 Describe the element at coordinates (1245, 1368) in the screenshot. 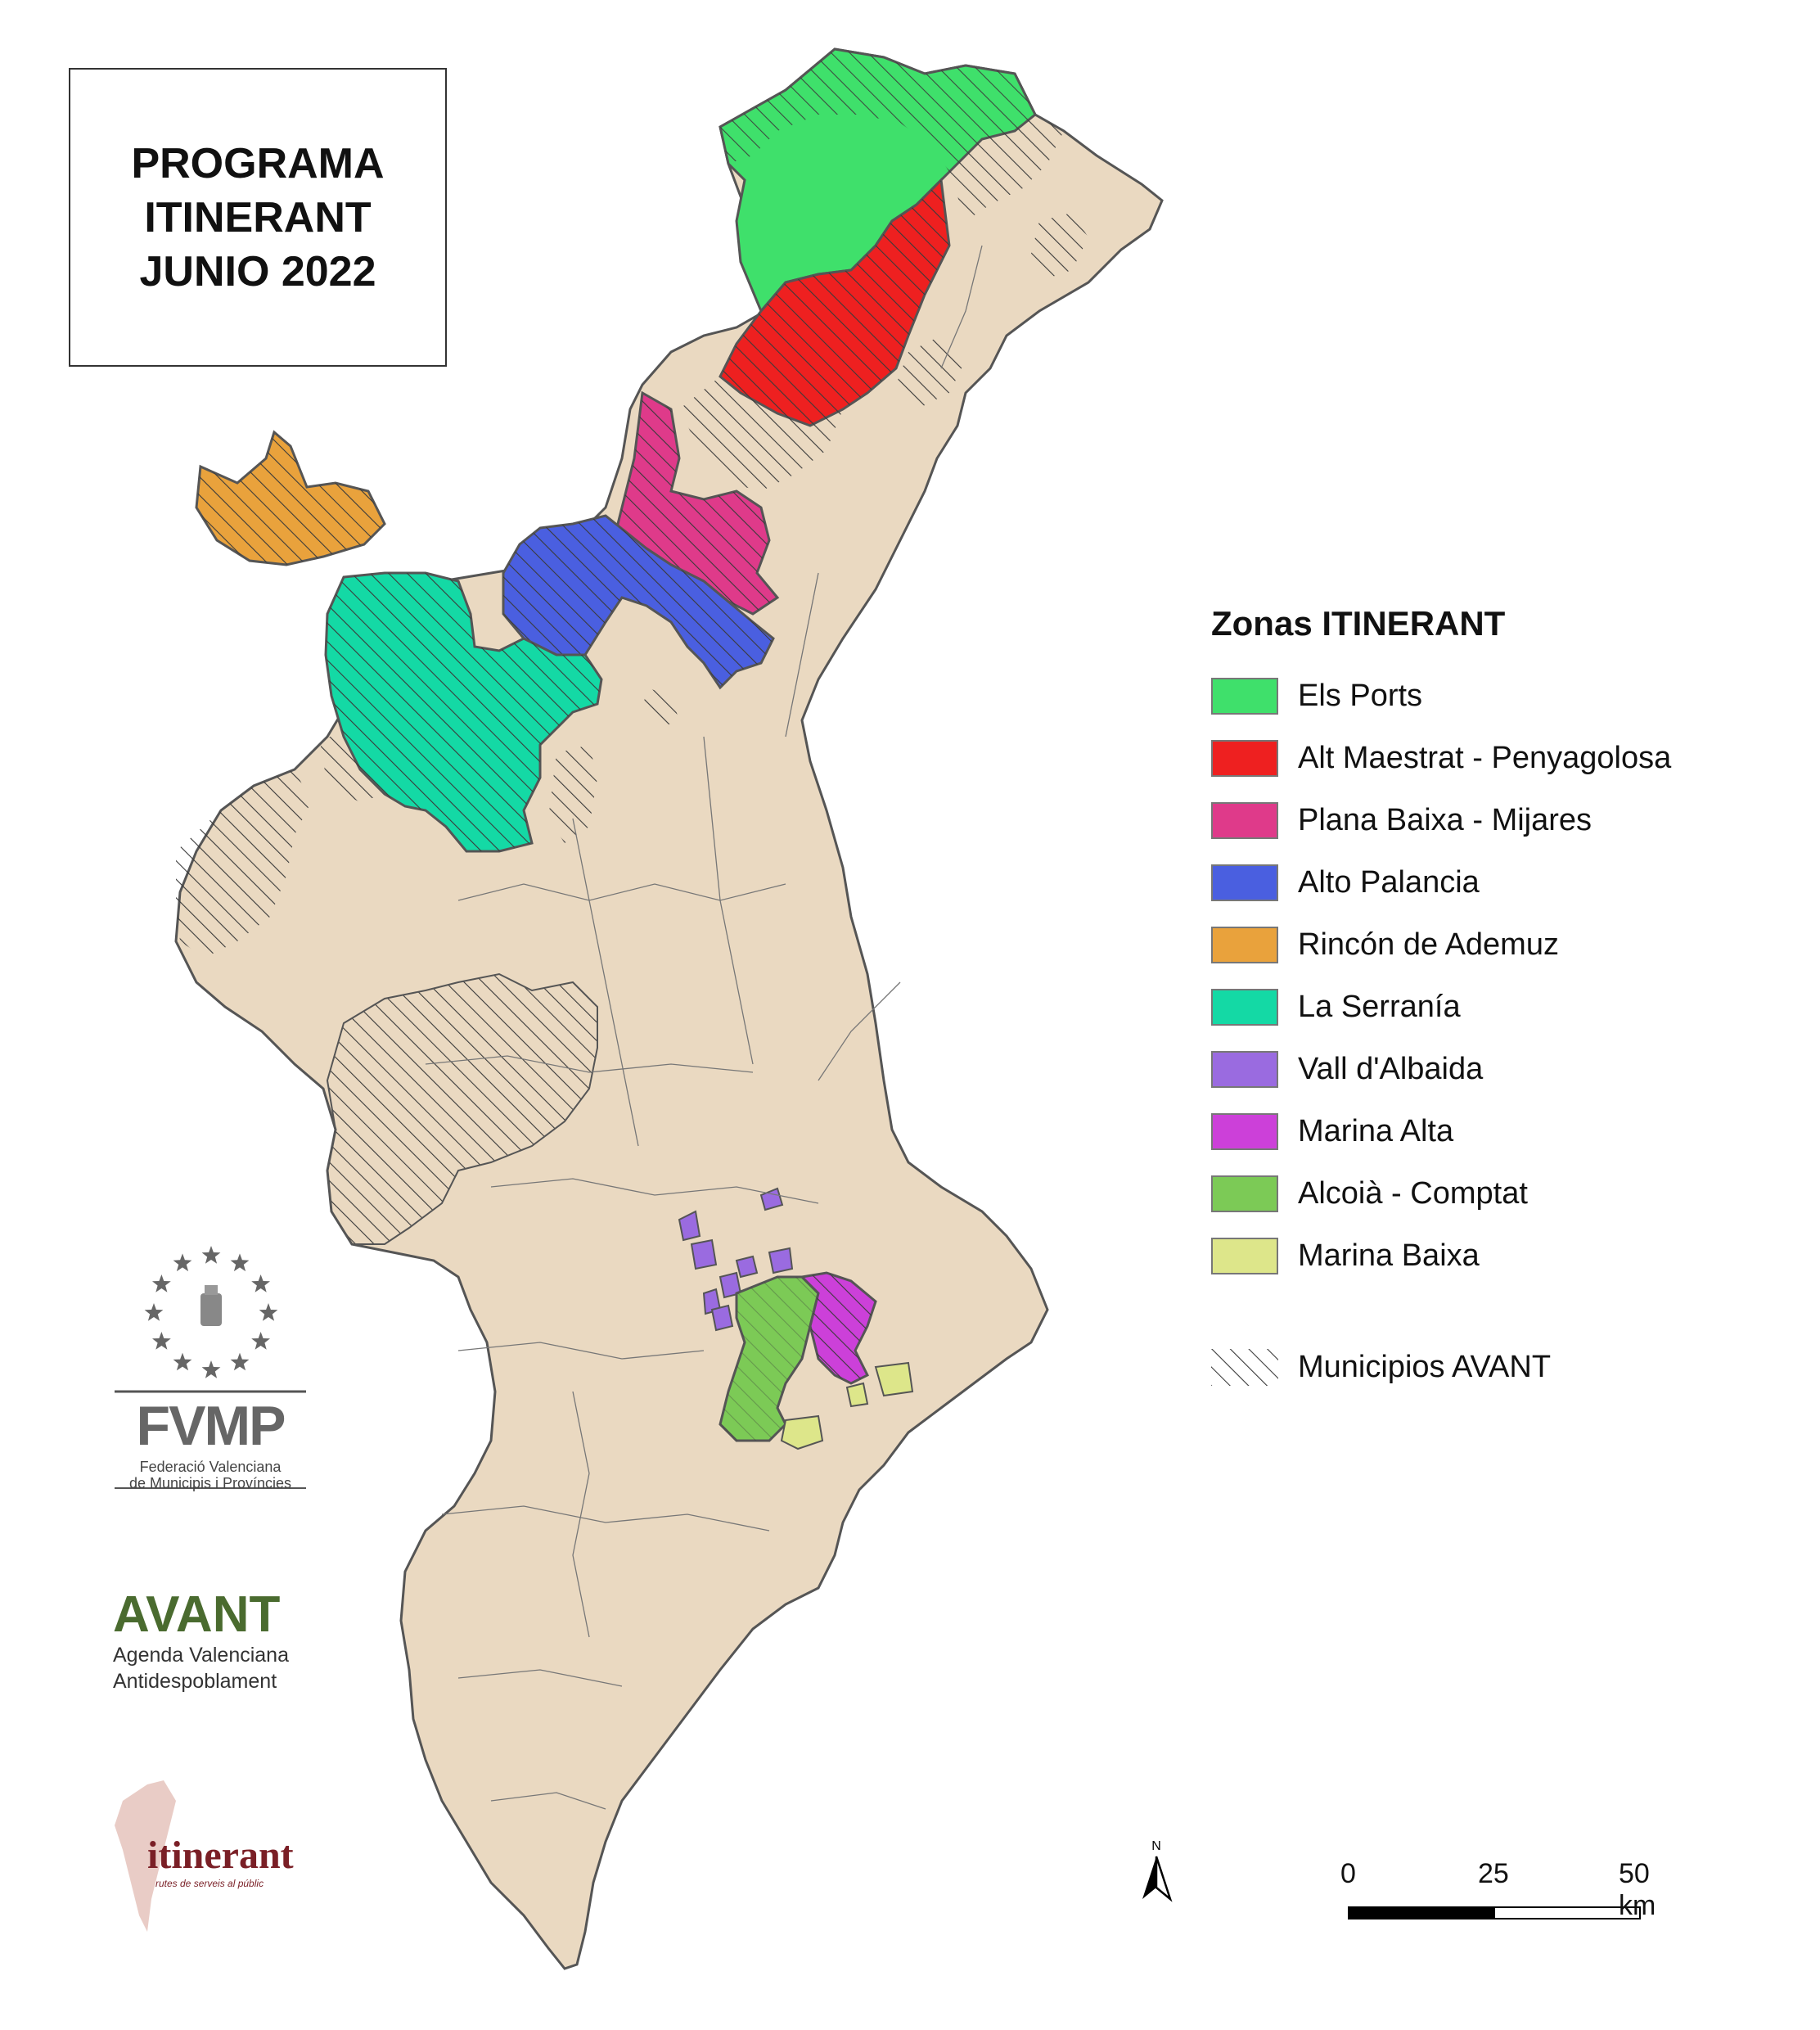

I see `hatch-swatch` at that location.